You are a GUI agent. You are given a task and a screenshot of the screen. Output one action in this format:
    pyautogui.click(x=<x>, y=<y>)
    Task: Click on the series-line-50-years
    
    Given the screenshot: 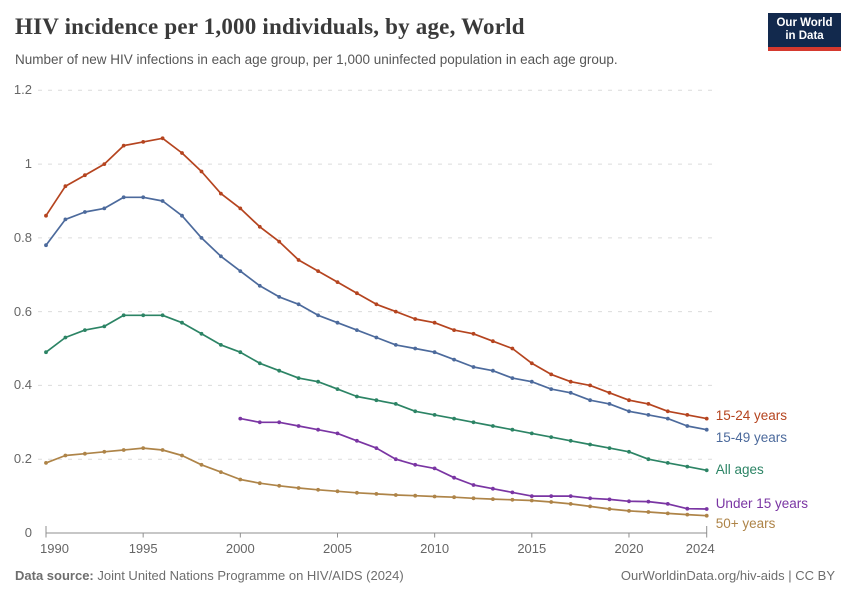 What is the action you would take?
    pyautogui.click(x=376, y=482)
    